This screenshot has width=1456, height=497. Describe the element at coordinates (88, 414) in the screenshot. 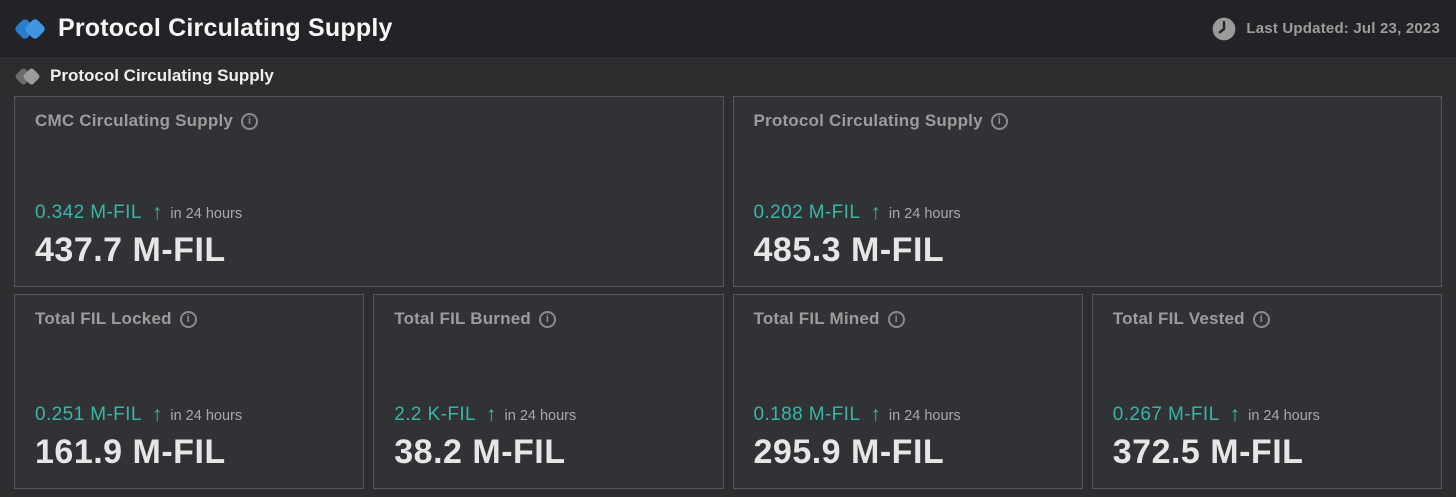

I see `change-value: 0.251 M-FIL` at that location.